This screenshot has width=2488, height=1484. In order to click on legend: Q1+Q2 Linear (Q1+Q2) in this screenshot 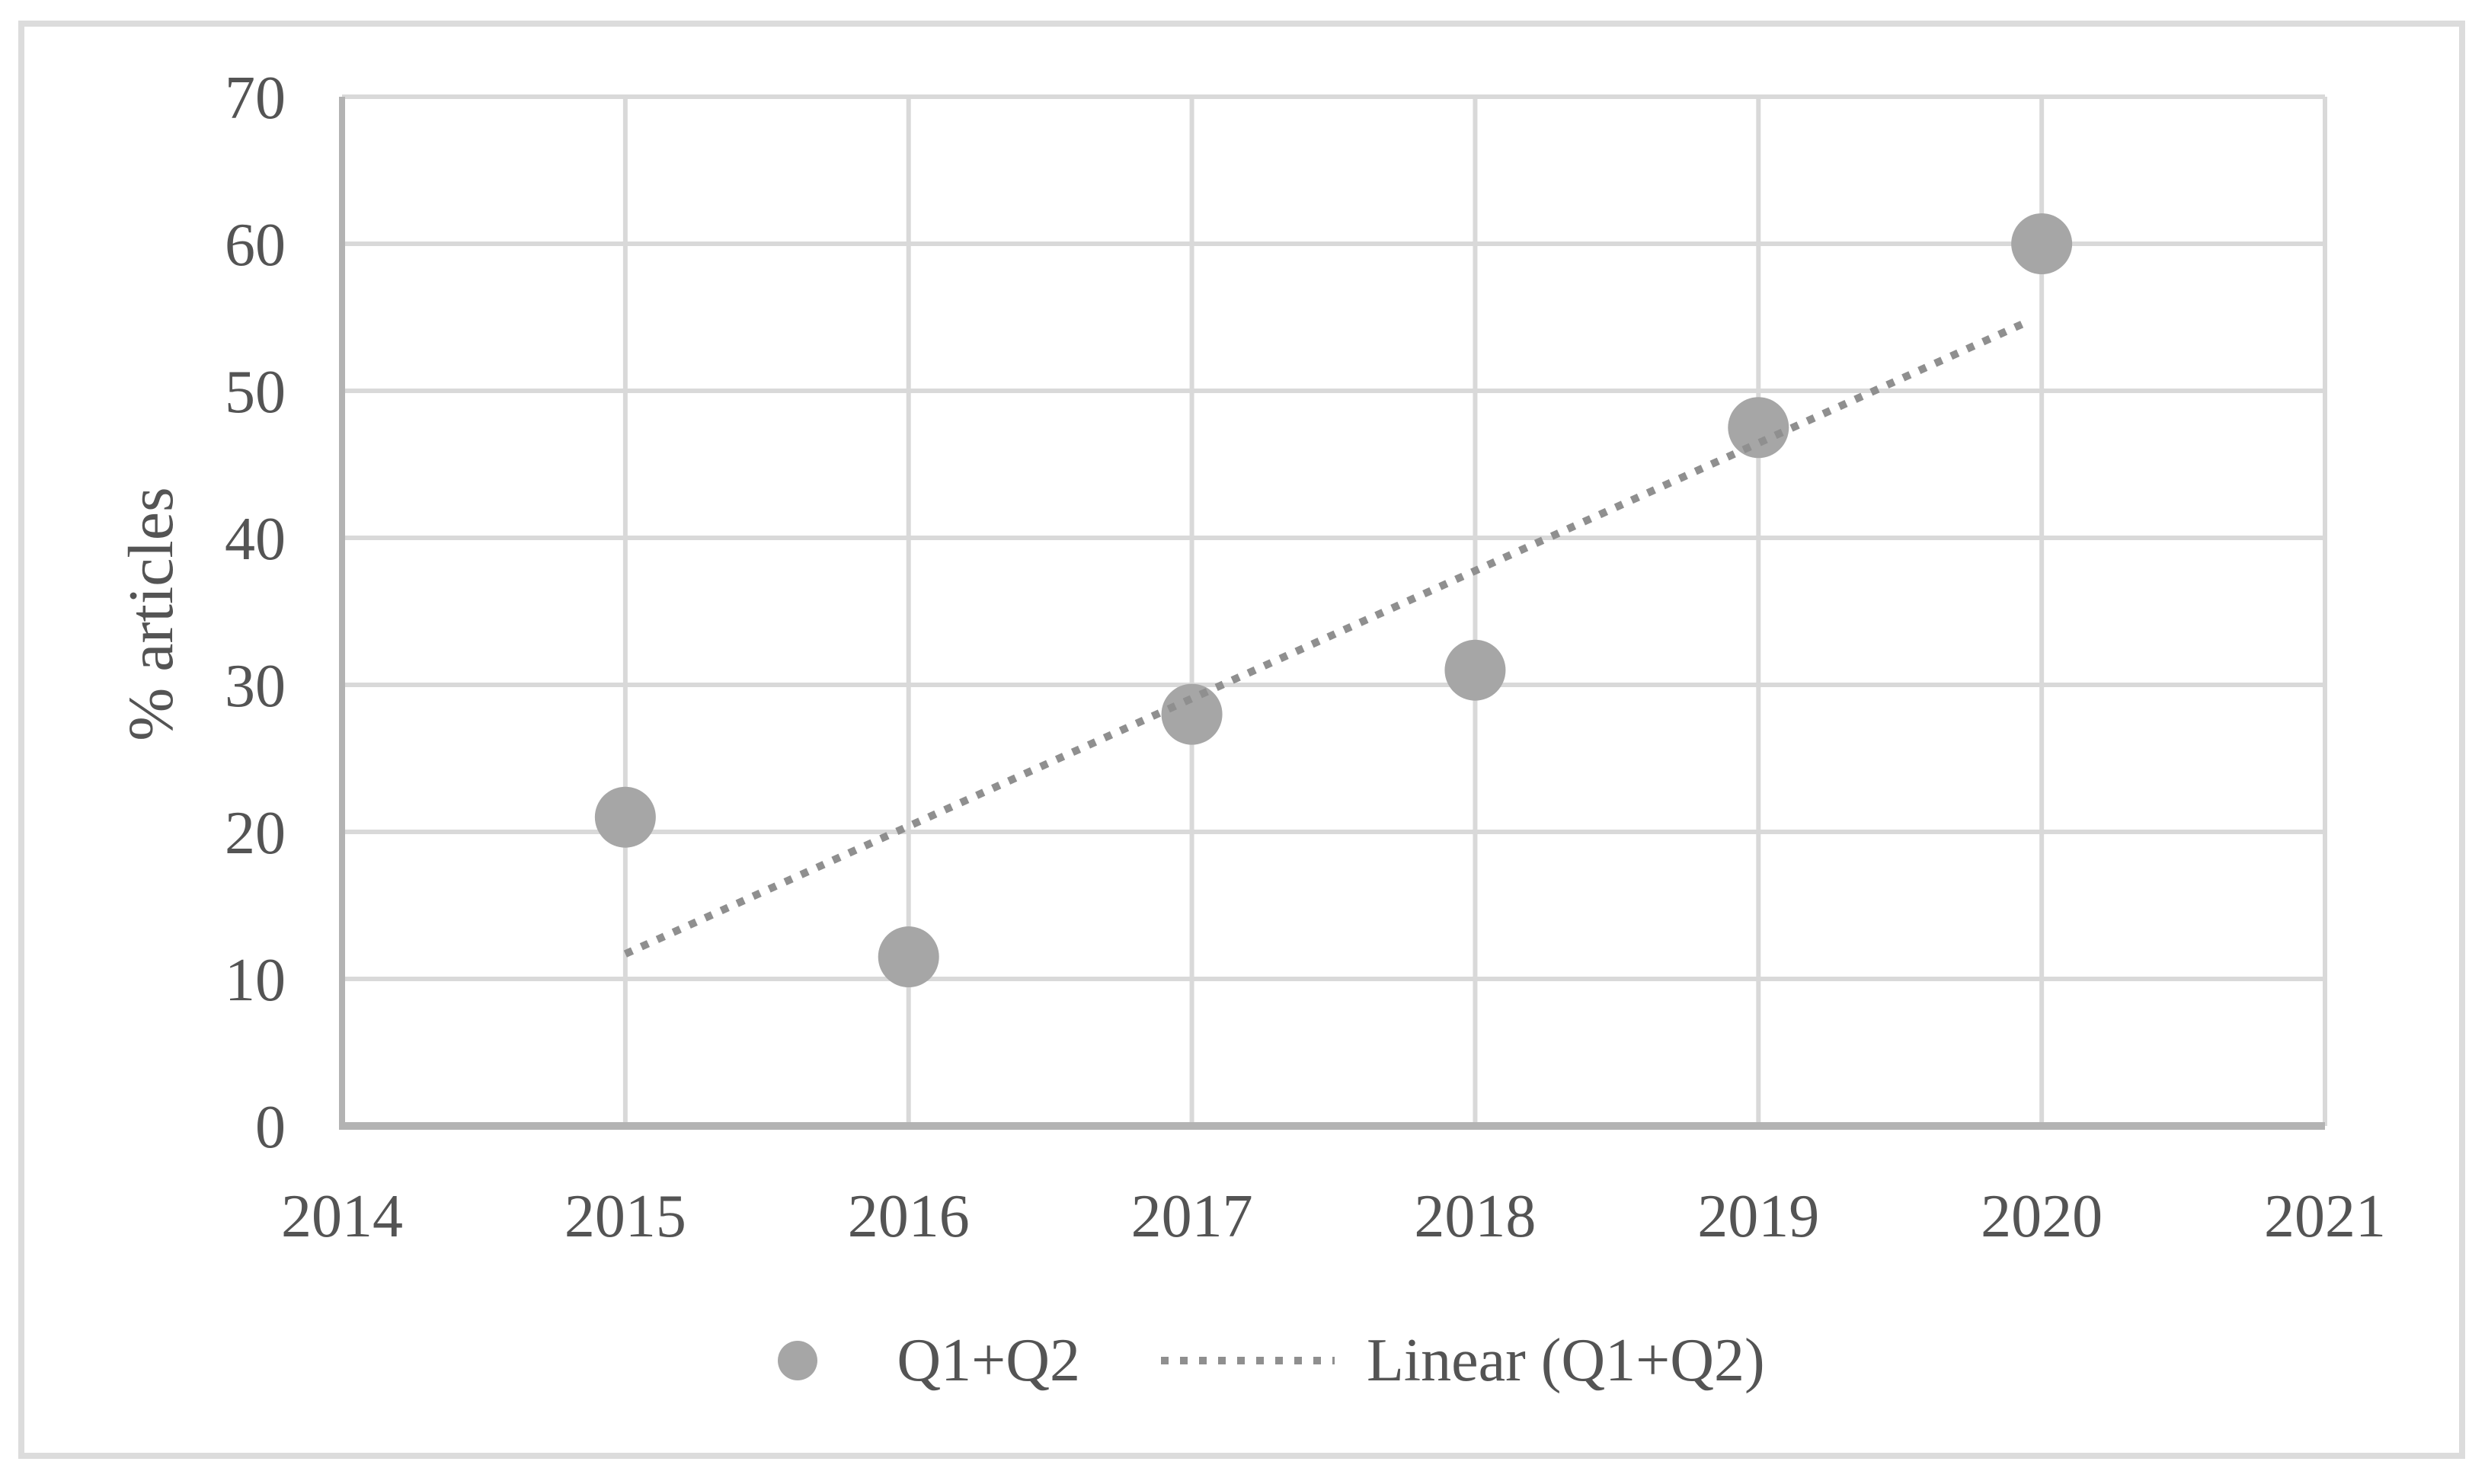, I will do `click(1257, 1360)`.